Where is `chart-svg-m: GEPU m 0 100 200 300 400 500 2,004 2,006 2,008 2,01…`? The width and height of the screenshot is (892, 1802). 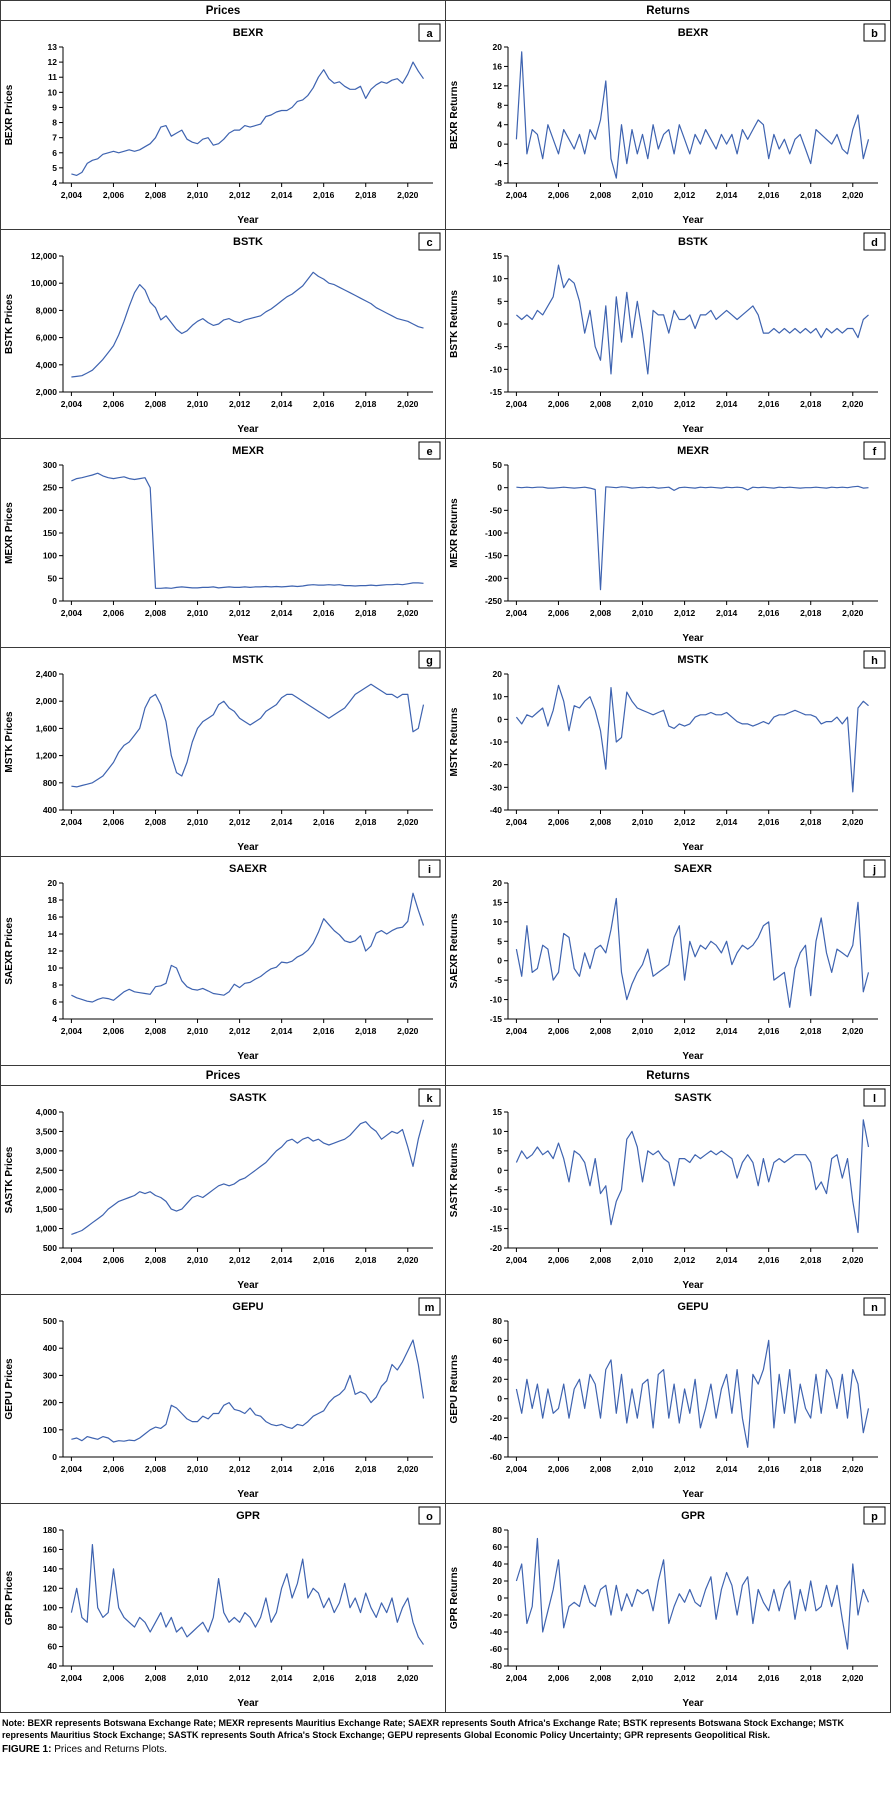 chart-svg-m: GEPU m 0 100 200 300 400 500 2,004 2,006 2,008 2,01… is located at coordinates (222, 1398).